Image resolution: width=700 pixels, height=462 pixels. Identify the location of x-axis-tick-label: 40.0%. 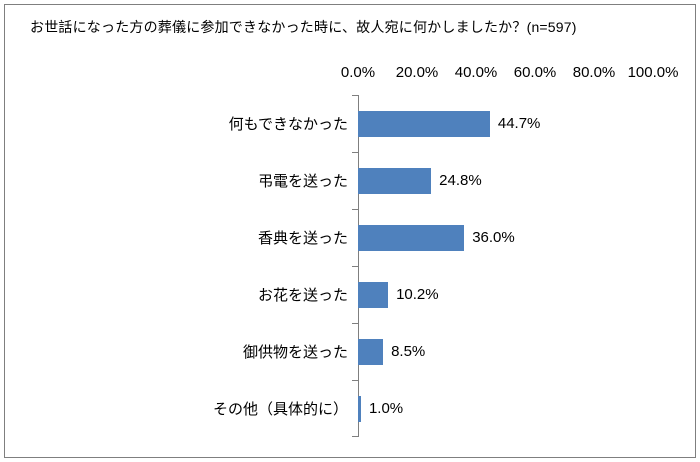
(476, 72).